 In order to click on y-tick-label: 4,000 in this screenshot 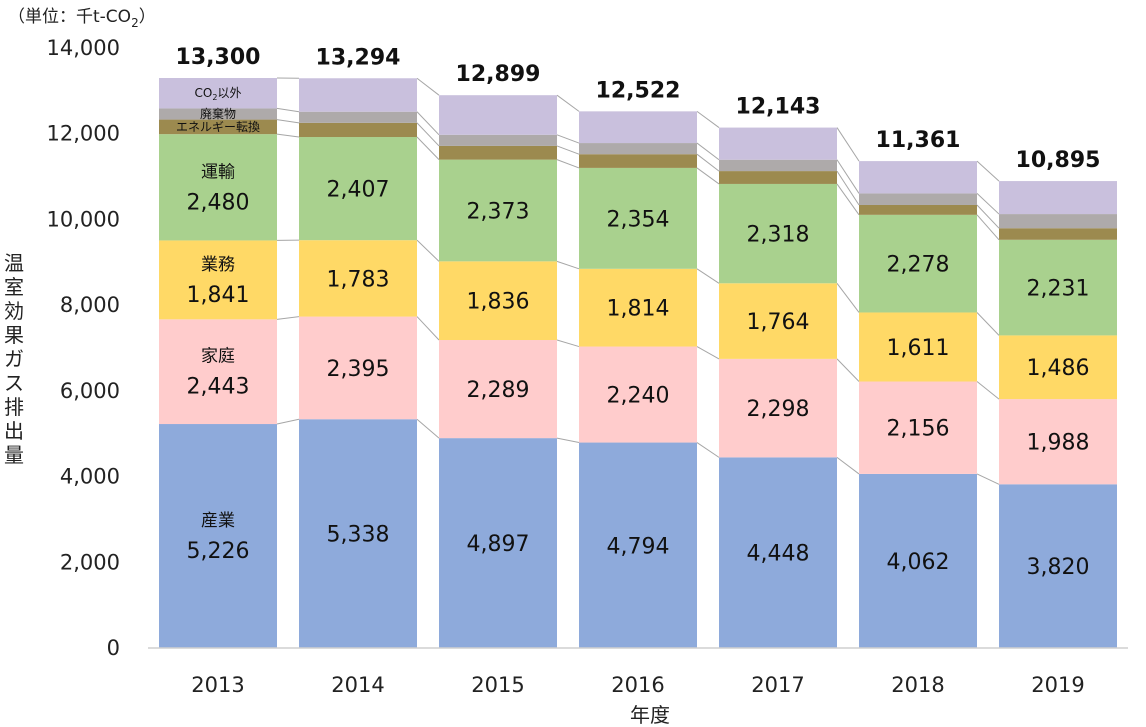, I will do `click(90, 477)`.